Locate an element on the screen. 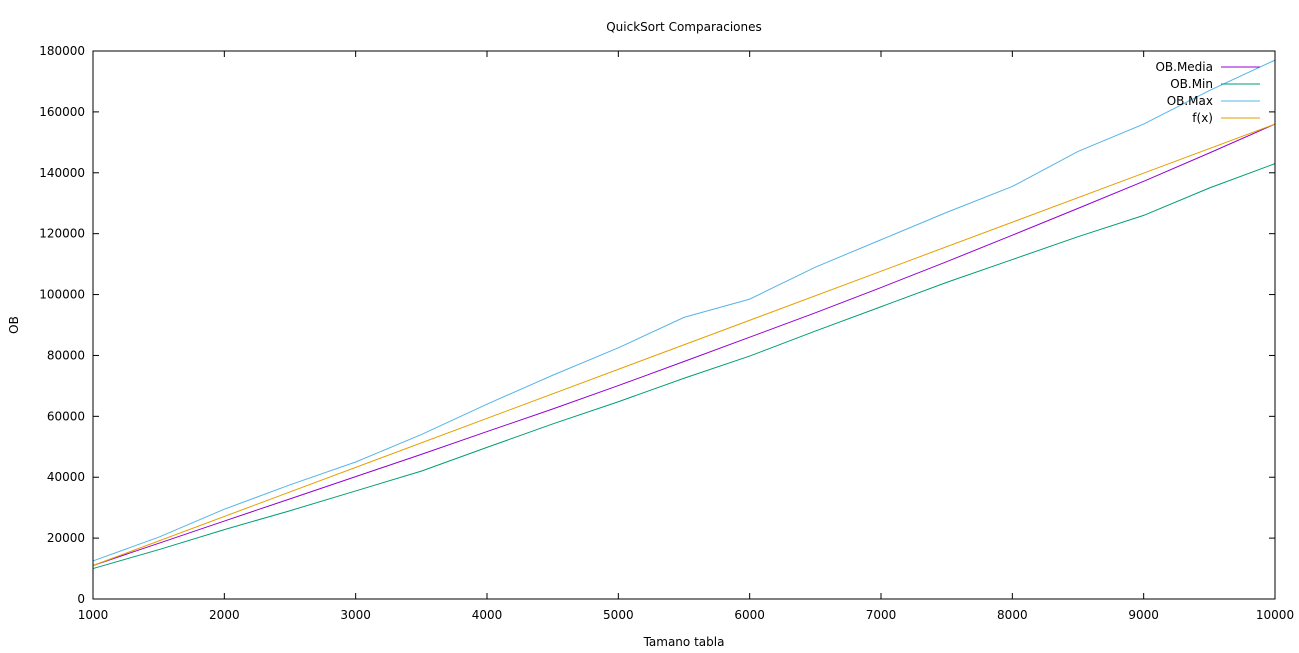 The image size is (1299, 653). x-tick-label: 5000 is located at coordinates (618, 615).